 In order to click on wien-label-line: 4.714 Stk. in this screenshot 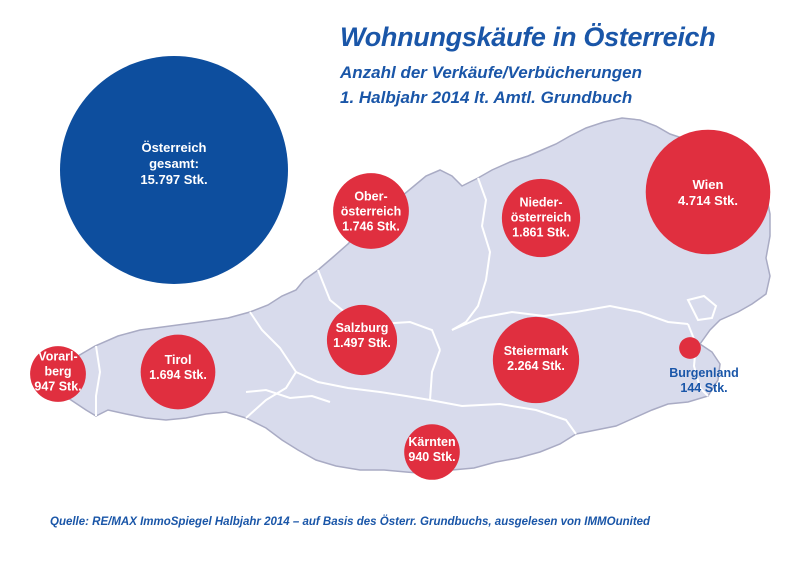, I will do `click(708, 200)`.